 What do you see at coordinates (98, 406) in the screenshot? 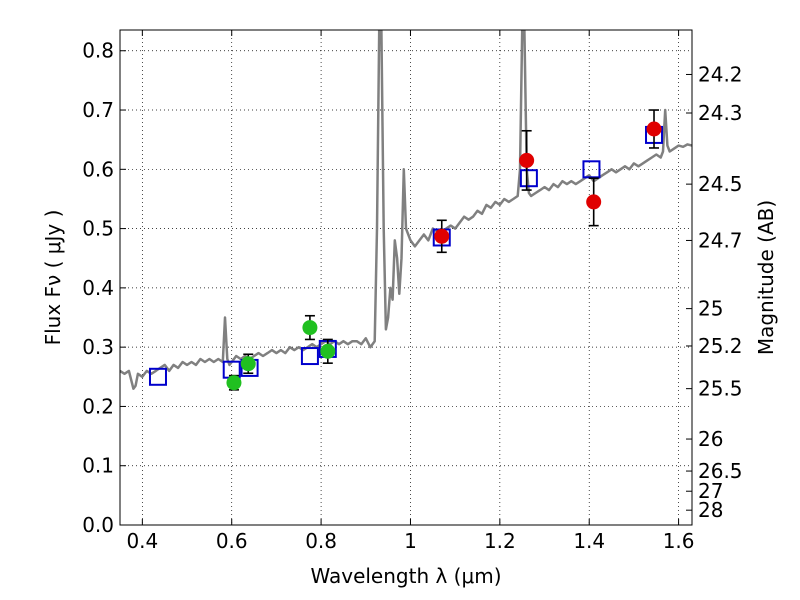
I see `y-tick-label: 0.2` at bounding box center [98, 406].